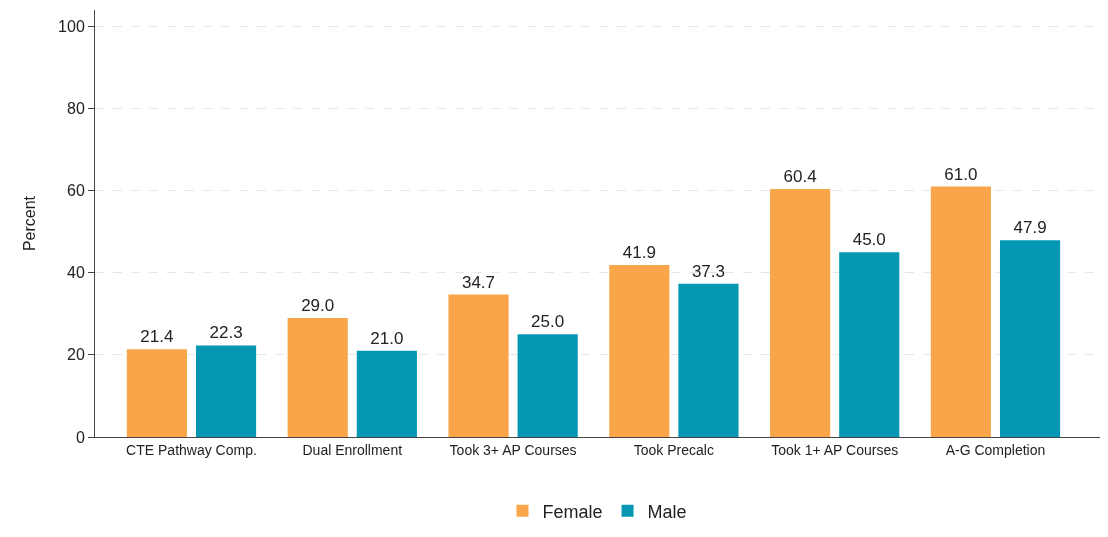 This screenshot has height=537, width=1108. What do you see at coordinates (191, 449) in the screenshot?
I see `x-tick-label: CTE Pathway Comp.` at bounding box center [191, 449].